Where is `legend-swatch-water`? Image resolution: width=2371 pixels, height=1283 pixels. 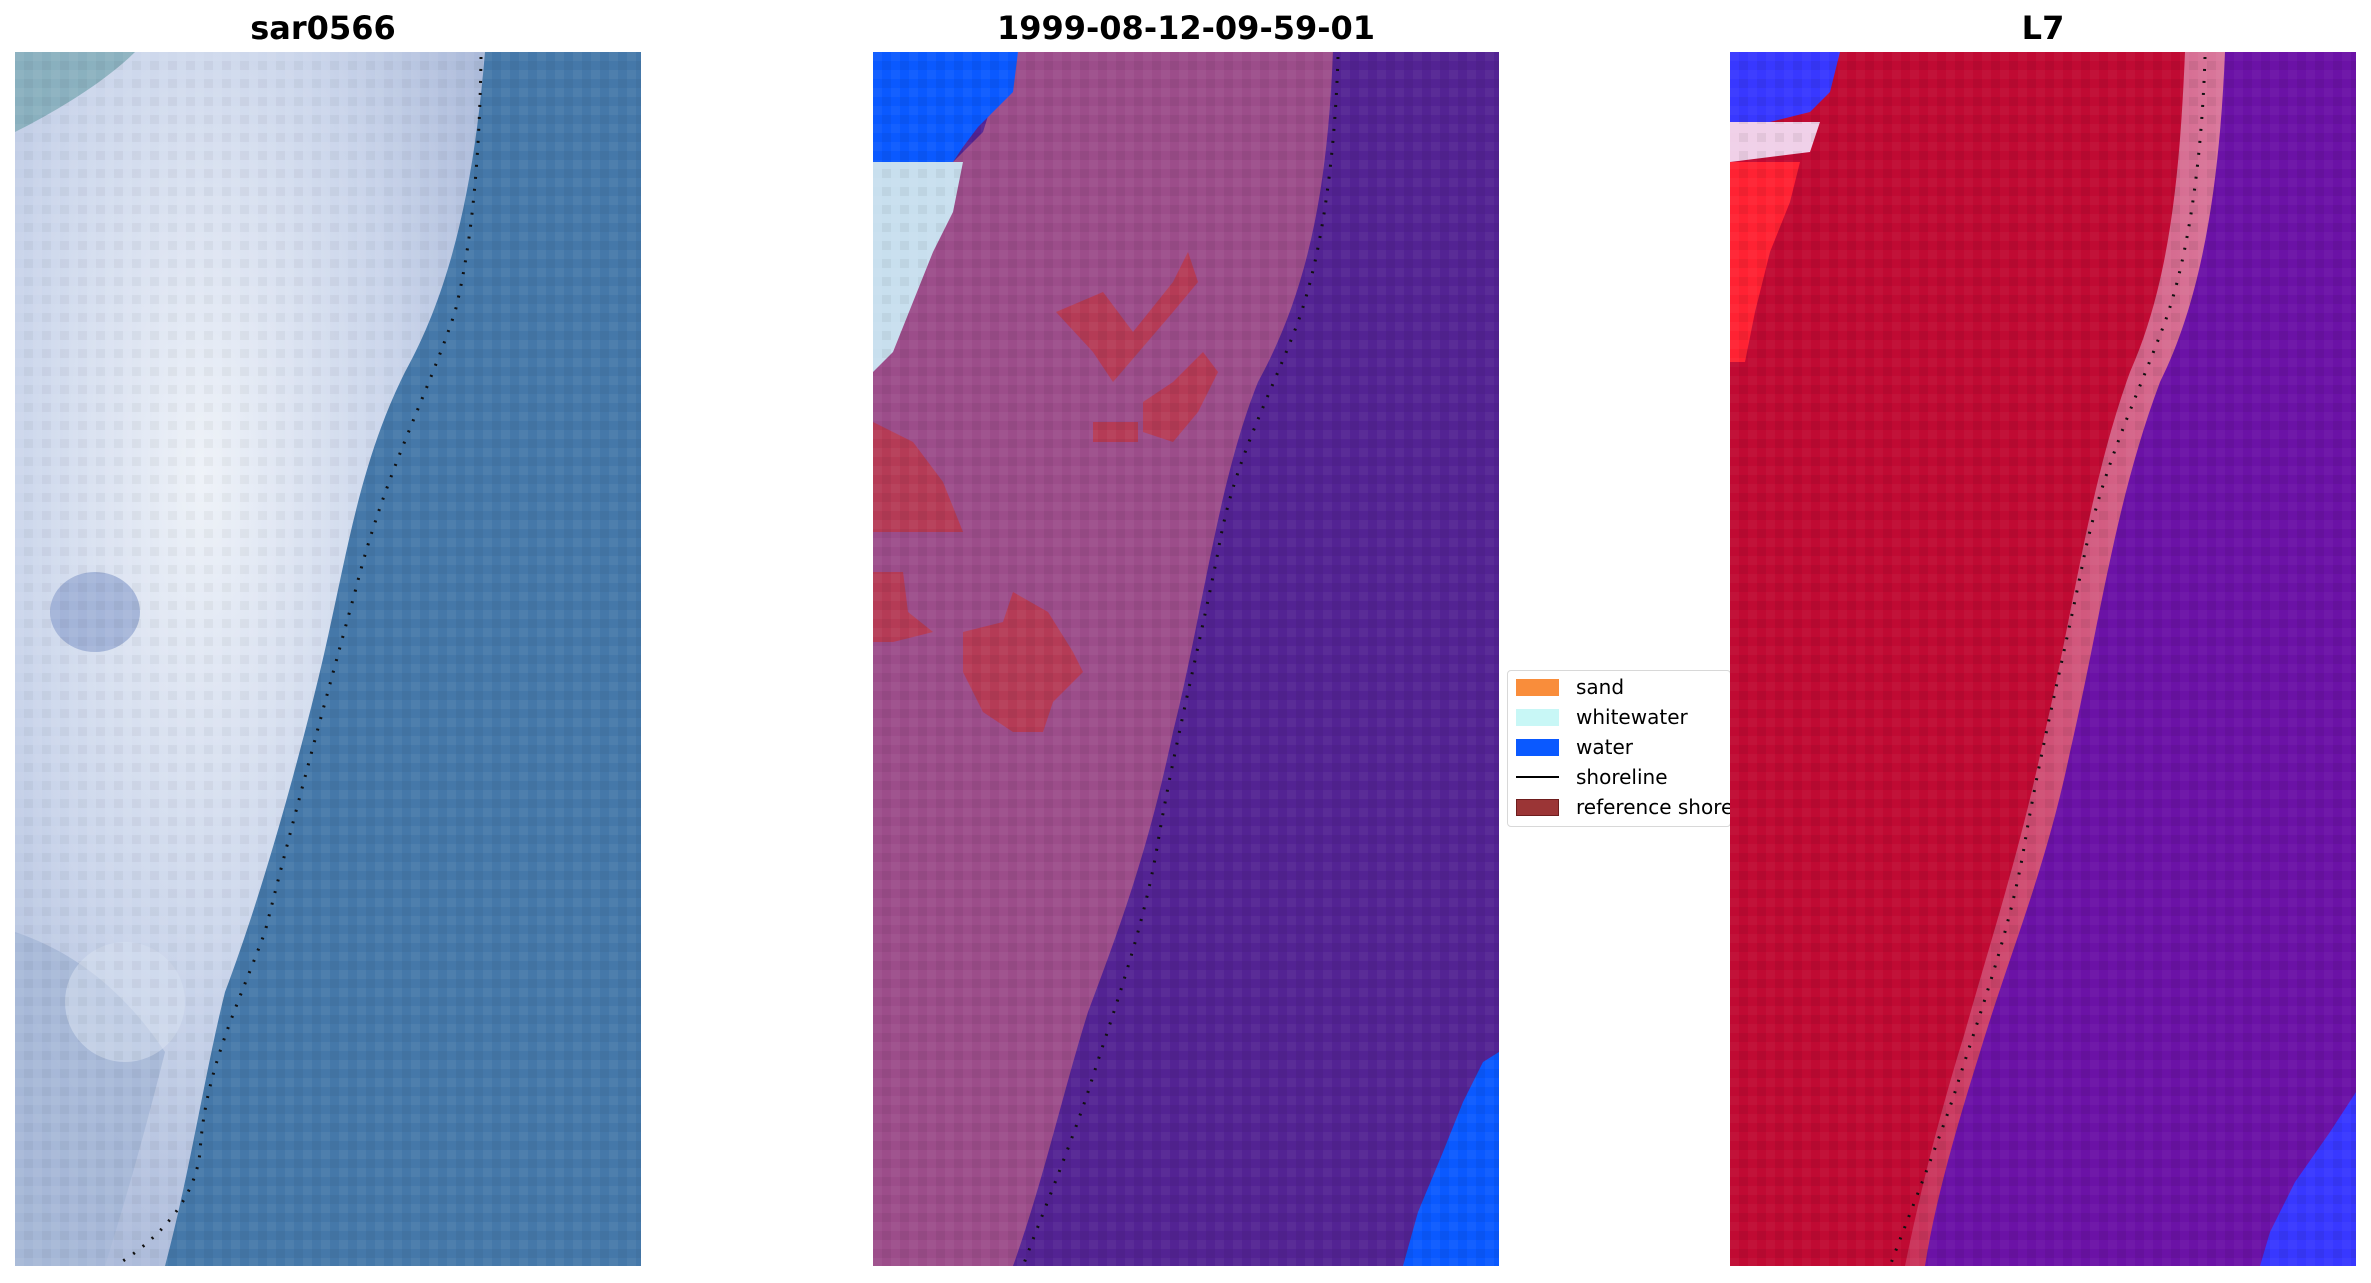 legend-swatch-water is located at coordinates (1537, 747).